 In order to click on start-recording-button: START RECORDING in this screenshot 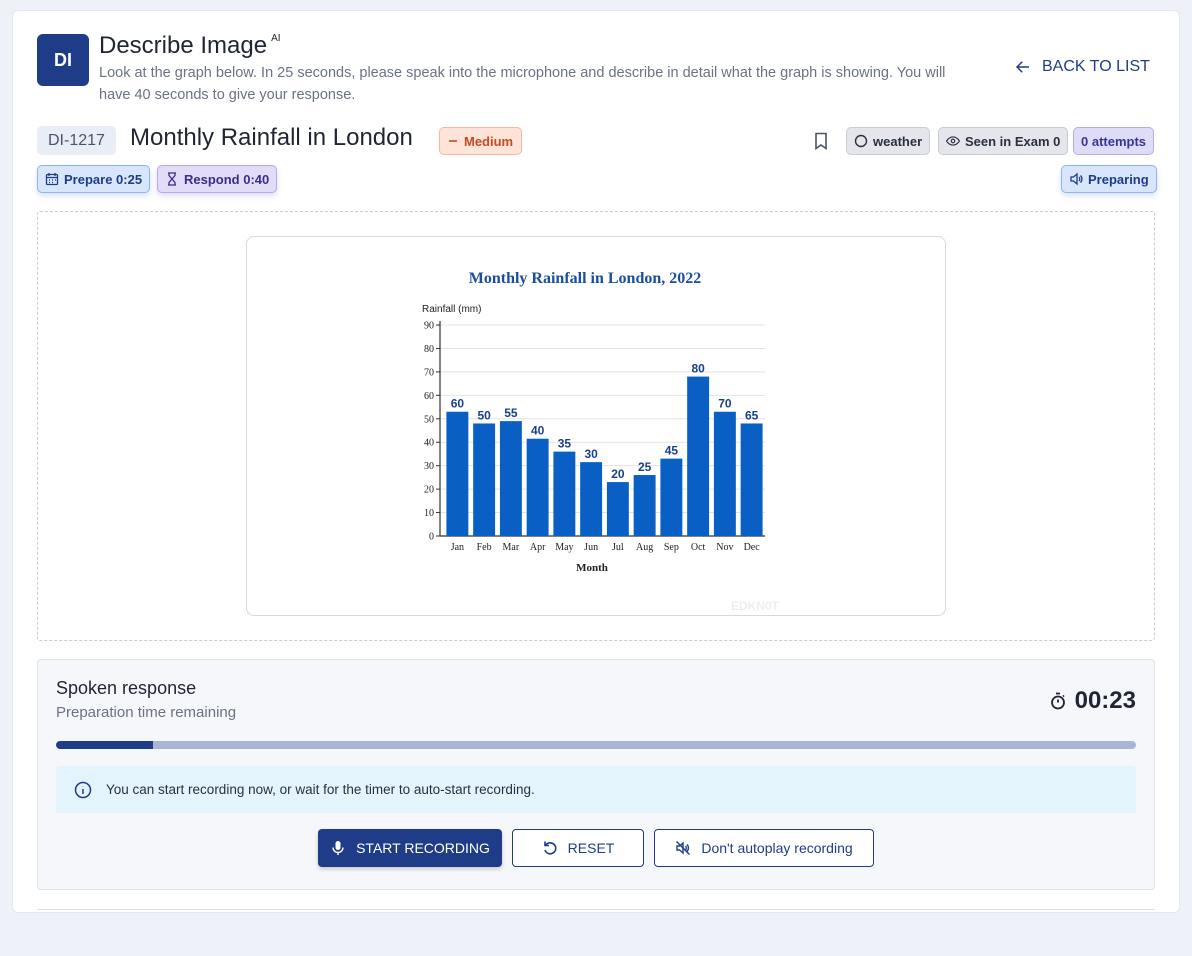, I will do `click(410, 848)`.